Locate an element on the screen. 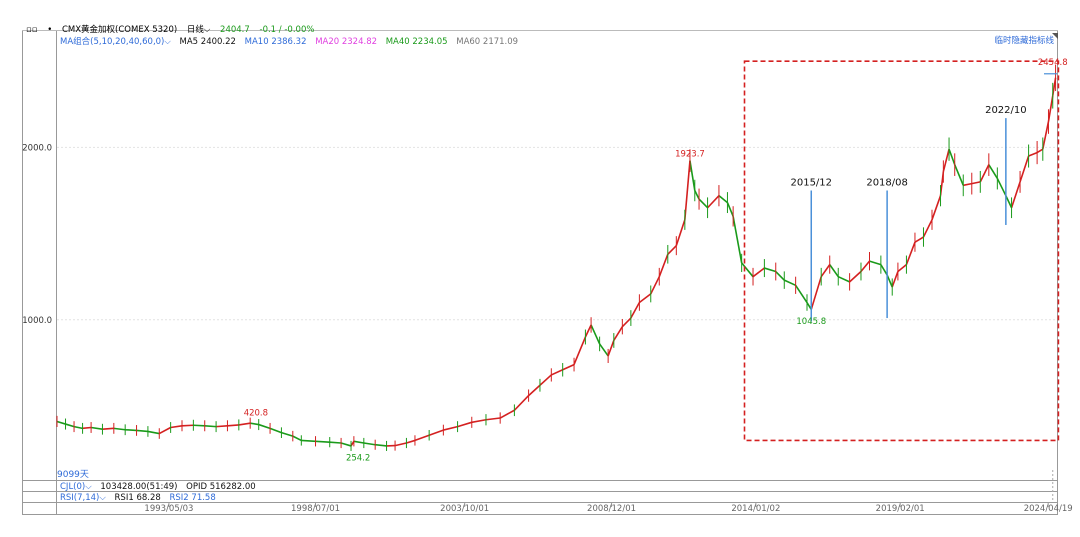 Image resolution: width=1080 pixels, height=537 pixels. volume-bar: CJL(0)⌵ 103428.00(51:49) OPID 516282.00 is located at coordinates (161, 487).